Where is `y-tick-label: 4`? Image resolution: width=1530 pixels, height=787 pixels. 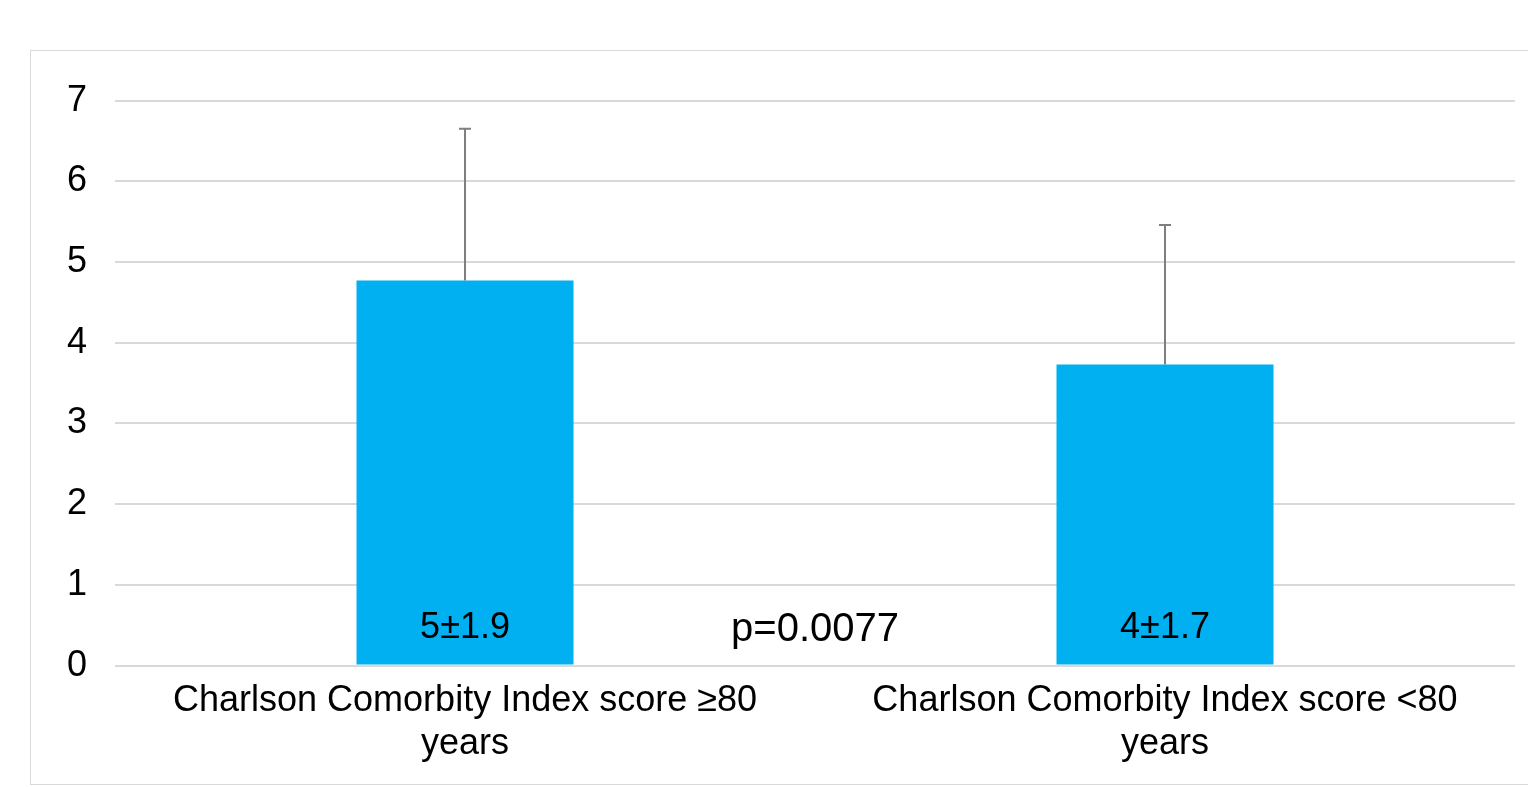 y-tick-label: 4 is located at coordinates (77, 340).